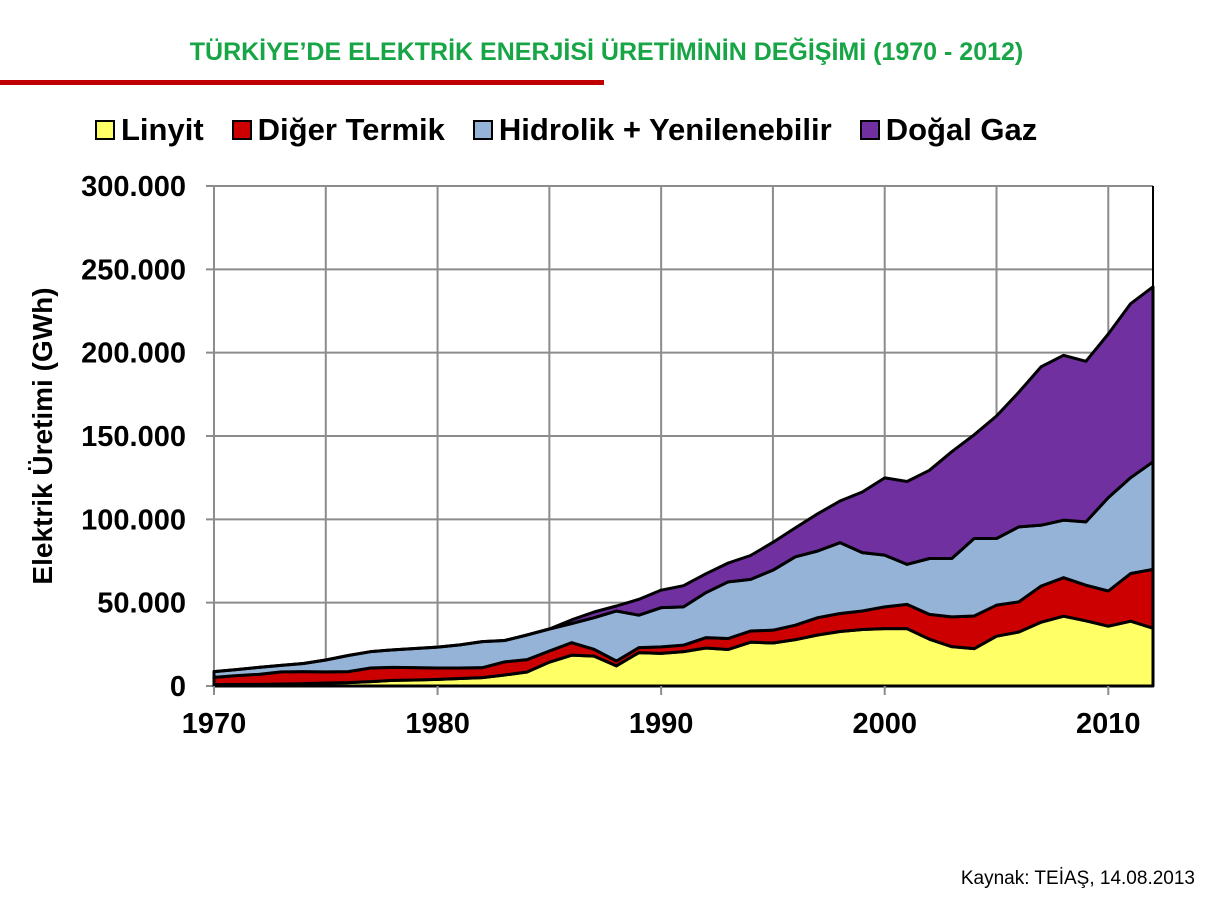 The height and width of the screenshot is (909, 1213). Describe the element at coordinates (665, 129) in the screenshot. I see `legend-label: Hidrolik + Yenilenebilir` at that location.